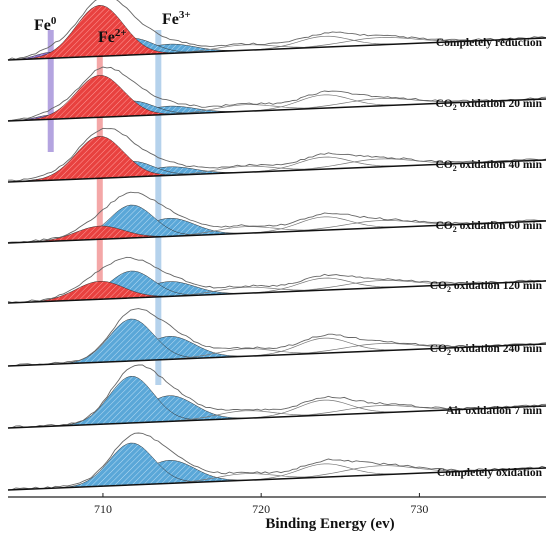 This screenshot has width=550, height=536. I want to click on spectrum-panel: Completely reduction, so click(277, 30).